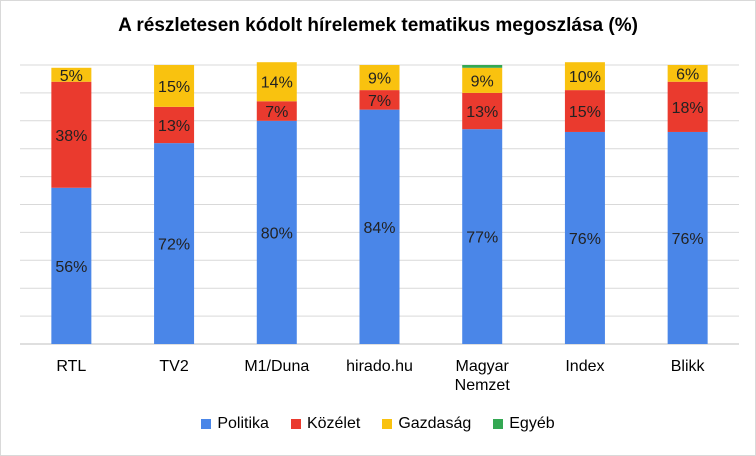 This screenshot has height=456, width=756. What do you see at coordinates (243, 423) in the screenshot?
I see `legend-label-politika: Politika` at bounding box center [243, 423].